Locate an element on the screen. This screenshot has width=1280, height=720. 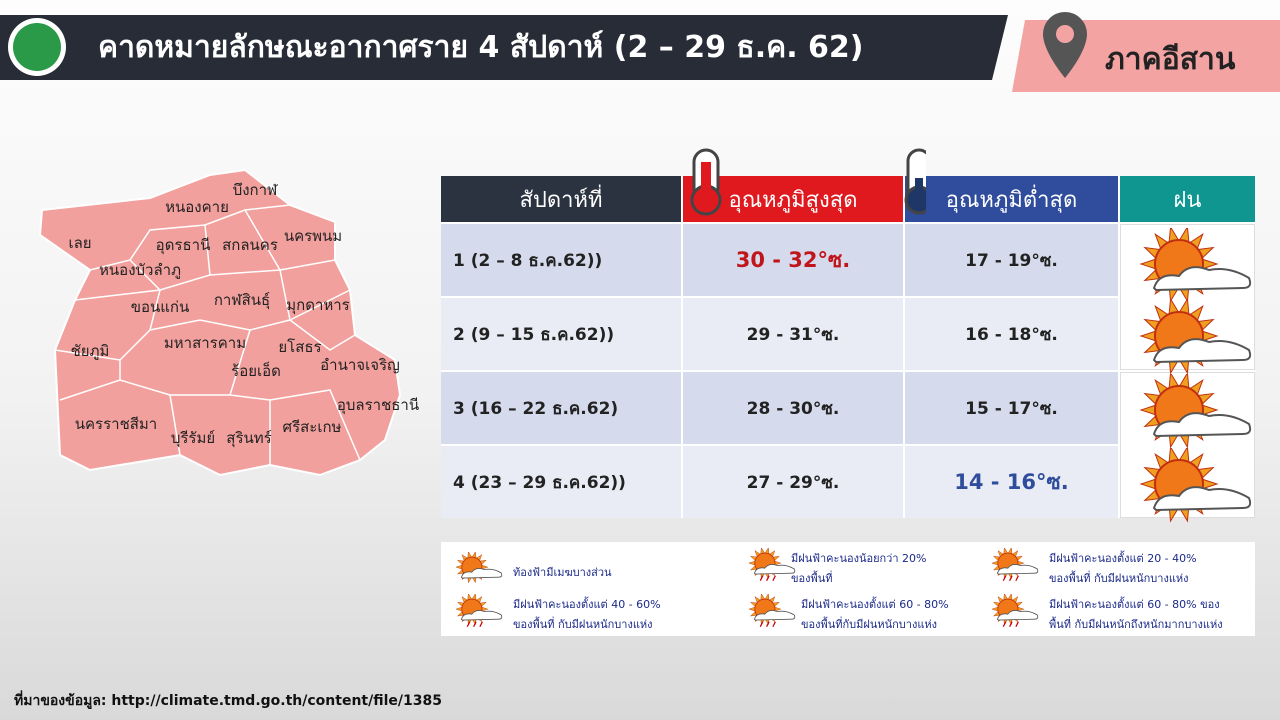
province-label: ขอนแก่น is located at coordinates (160, 307).